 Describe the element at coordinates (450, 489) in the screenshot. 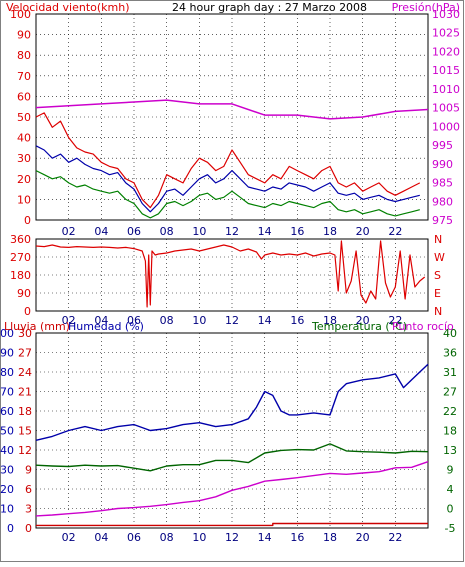

I see `temperature-tick-label: 4` at that location.